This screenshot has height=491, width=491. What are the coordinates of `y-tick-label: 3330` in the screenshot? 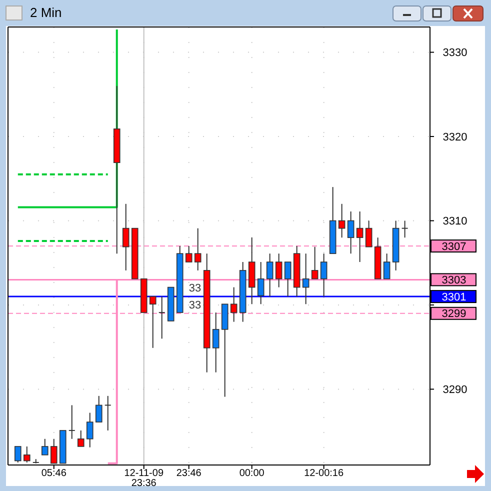 It's located at (455, 53).